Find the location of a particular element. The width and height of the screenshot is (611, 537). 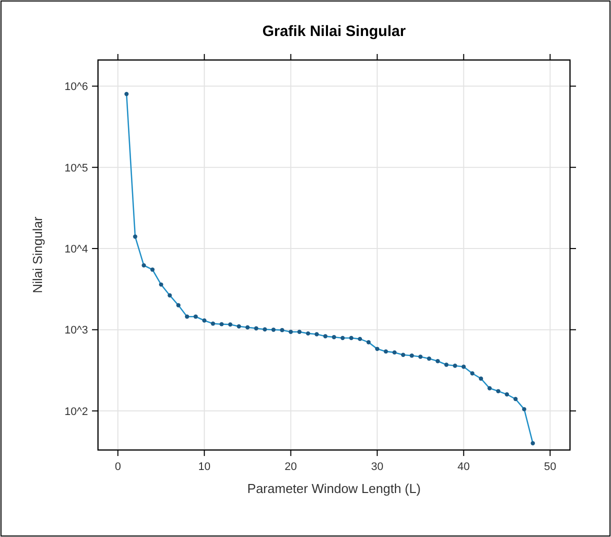

x-tick-label: 40 is located at coordinates (464, 467).